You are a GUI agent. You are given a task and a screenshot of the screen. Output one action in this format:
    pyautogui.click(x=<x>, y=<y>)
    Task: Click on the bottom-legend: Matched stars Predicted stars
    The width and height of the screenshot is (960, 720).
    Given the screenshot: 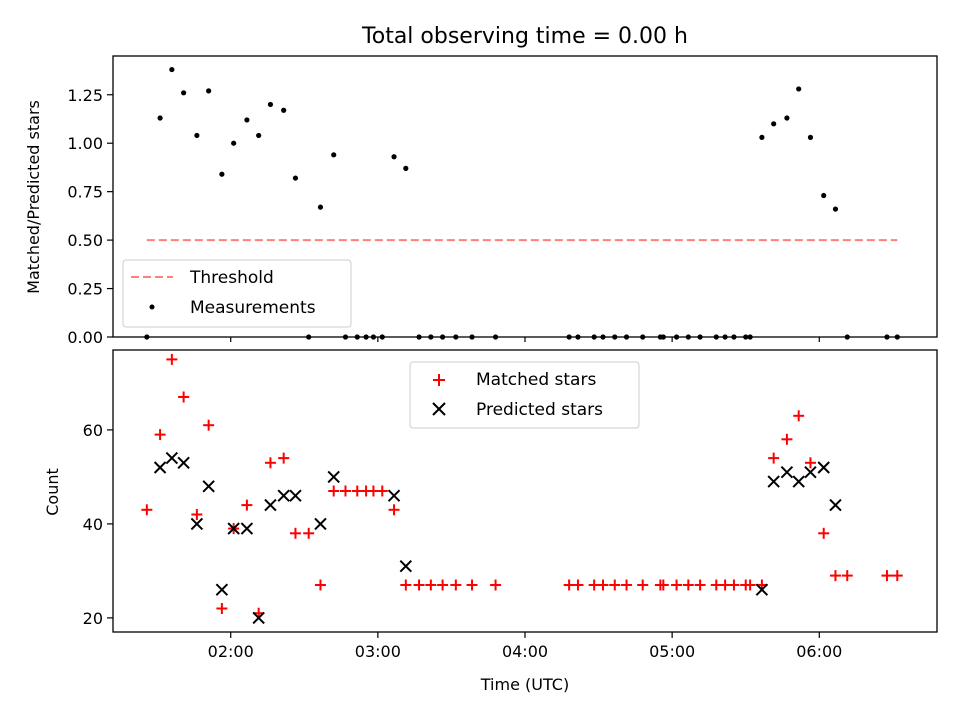 What is the action you would take?
    pyautogui.click(x=524, y=395)
    